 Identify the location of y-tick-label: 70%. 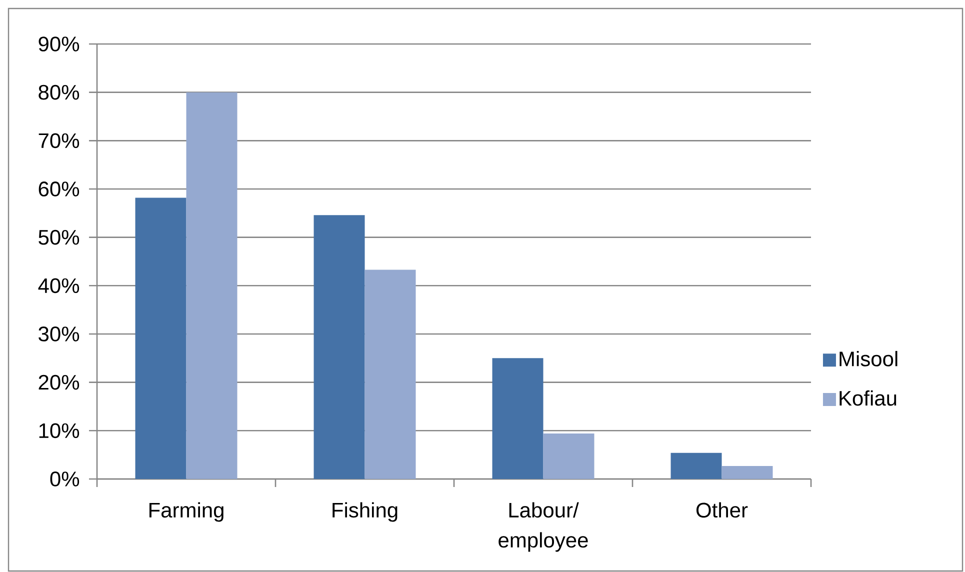
(59, 140).